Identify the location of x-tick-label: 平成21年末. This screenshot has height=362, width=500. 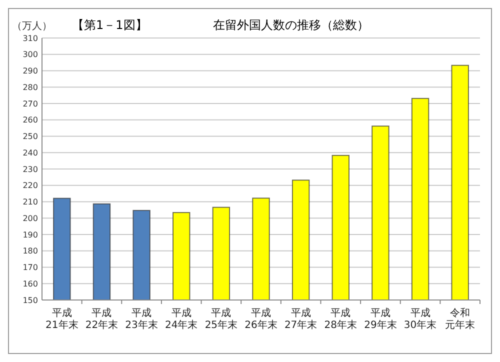
(62, 319).